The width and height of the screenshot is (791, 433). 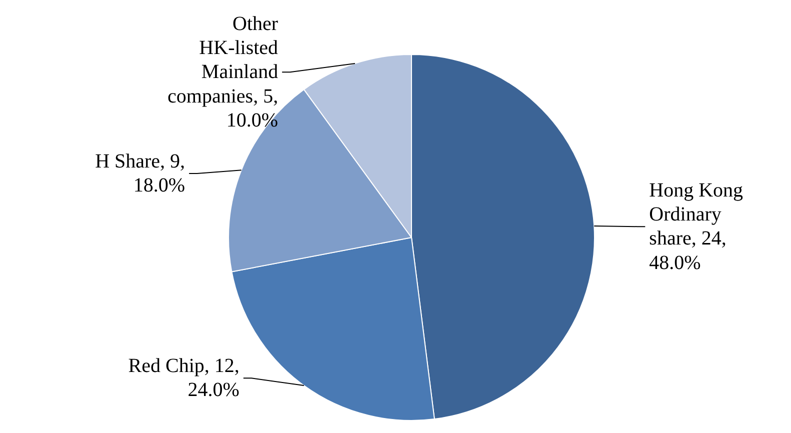 What do you see at coordinates (140, 173) in the screenshot?
I see `slice-label: H Share, 9, 18.0%` at bounding box center [140, 173].